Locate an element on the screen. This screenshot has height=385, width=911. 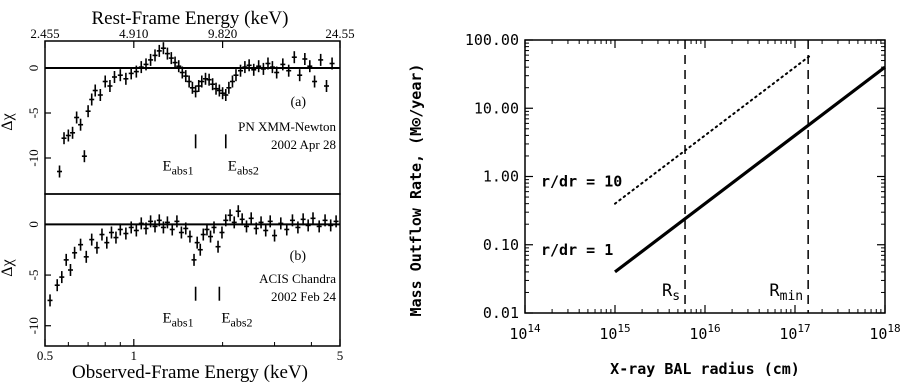
top-axis-ticks: 2.455 4.910 9.820 24.55 is located at coordinates (192, 37).